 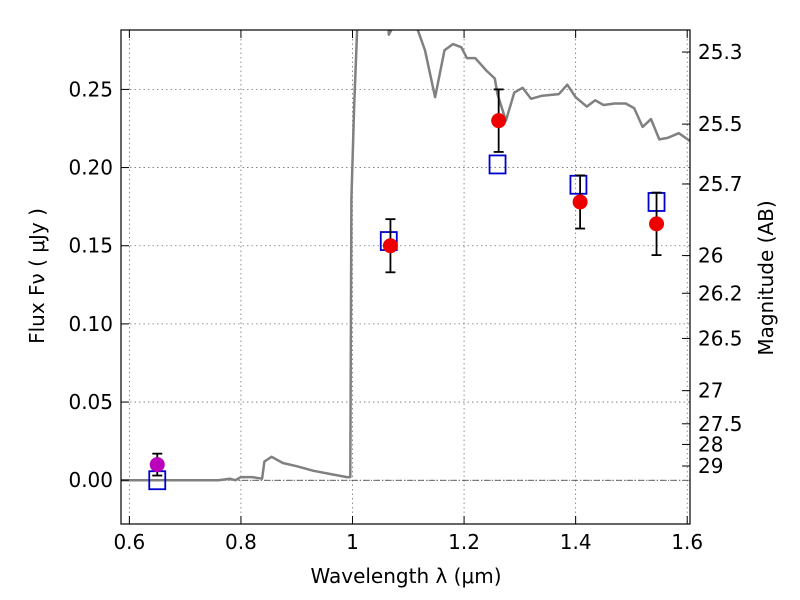 I want to click on x-tick-label: 1.2, so click(x=464, y=542).